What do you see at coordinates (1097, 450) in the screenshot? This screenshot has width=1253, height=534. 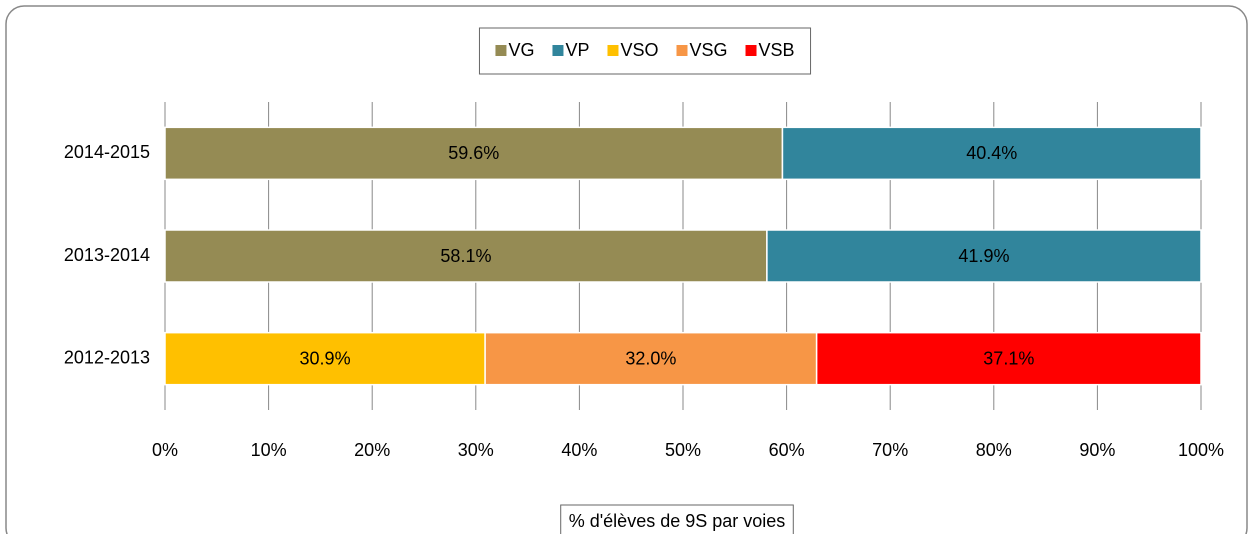 I see `x-tick-label: 90%` at bounding box center [1097, 450].